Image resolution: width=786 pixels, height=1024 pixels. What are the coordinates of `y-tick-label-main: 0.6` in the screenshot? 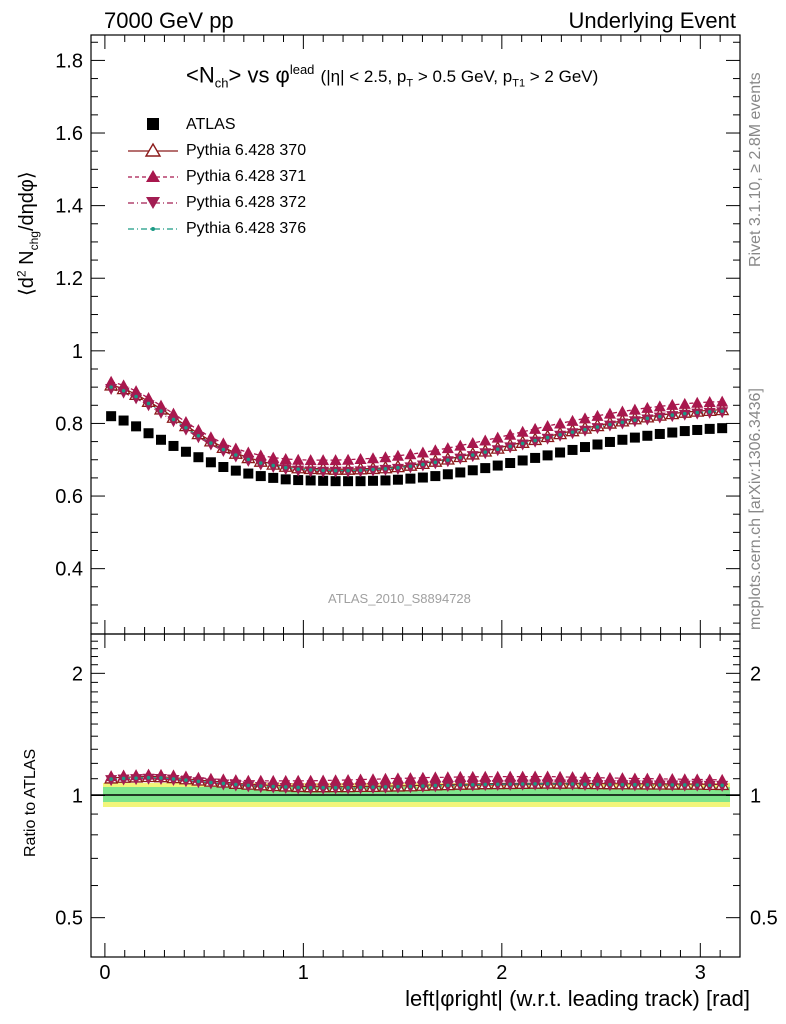 It's located at (69, 497).